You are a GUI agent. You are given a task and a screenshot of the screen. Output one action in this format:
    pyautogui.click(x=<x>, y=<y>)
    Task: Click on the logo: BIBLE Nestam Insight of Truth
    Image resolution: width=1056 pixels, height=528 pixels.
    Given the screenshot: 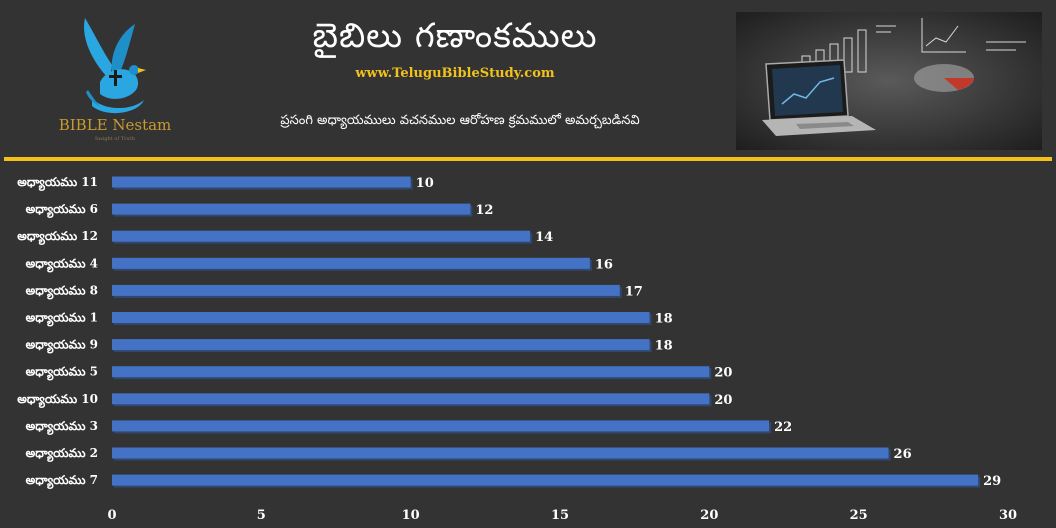 What is the action you would take?
    pyautogui.click(x=115, y=80)
    